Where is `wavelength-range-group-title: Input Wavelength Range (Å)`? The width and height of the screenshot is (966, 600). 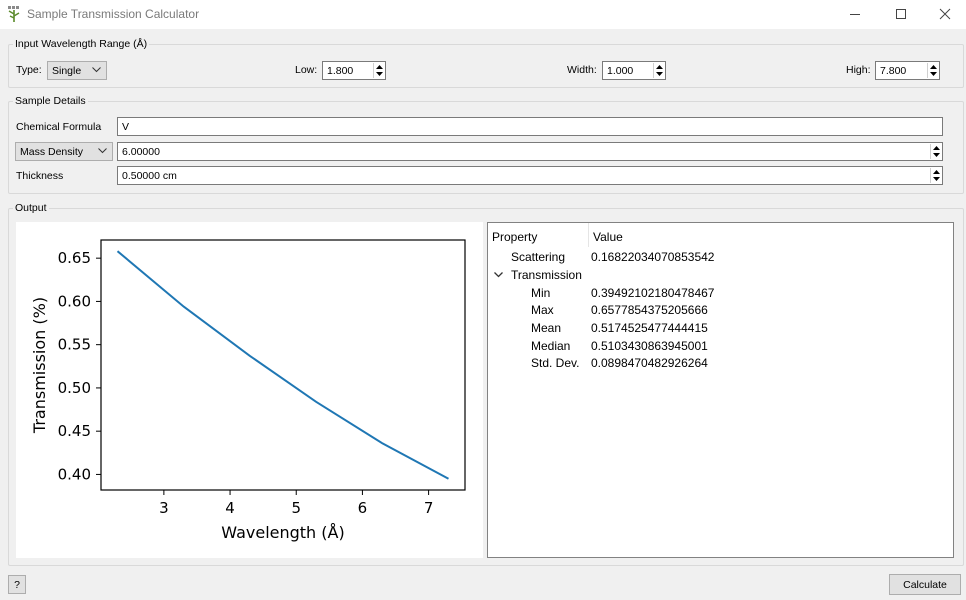 wavelength-range-group-title: Input Wavelength Range (Å) is located at coordinates (81, 44).